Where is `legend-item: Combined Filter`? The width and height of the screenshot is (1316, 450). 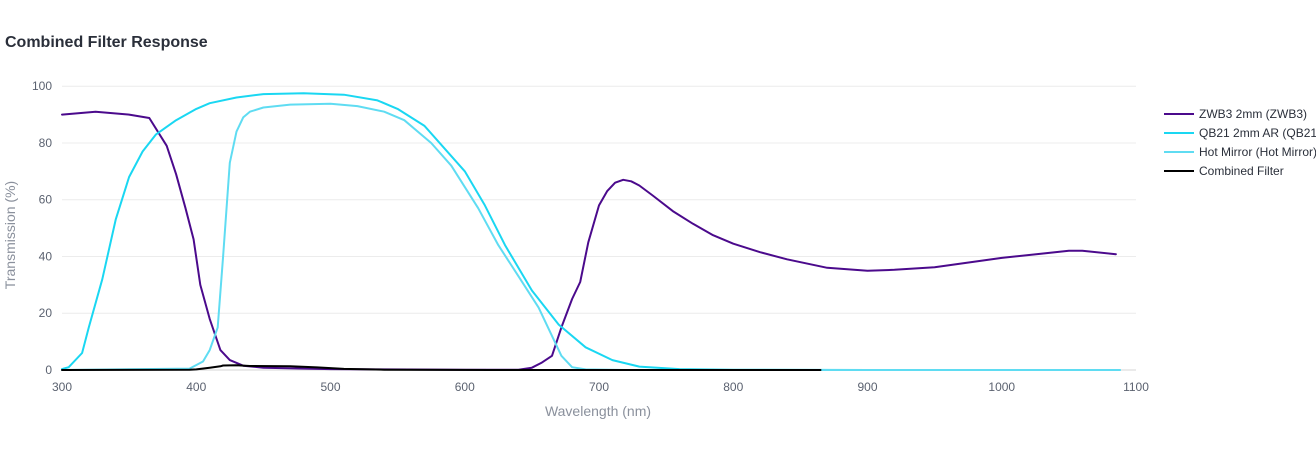
legend-item: Combined Filter is located at coordinates (1224, 171).